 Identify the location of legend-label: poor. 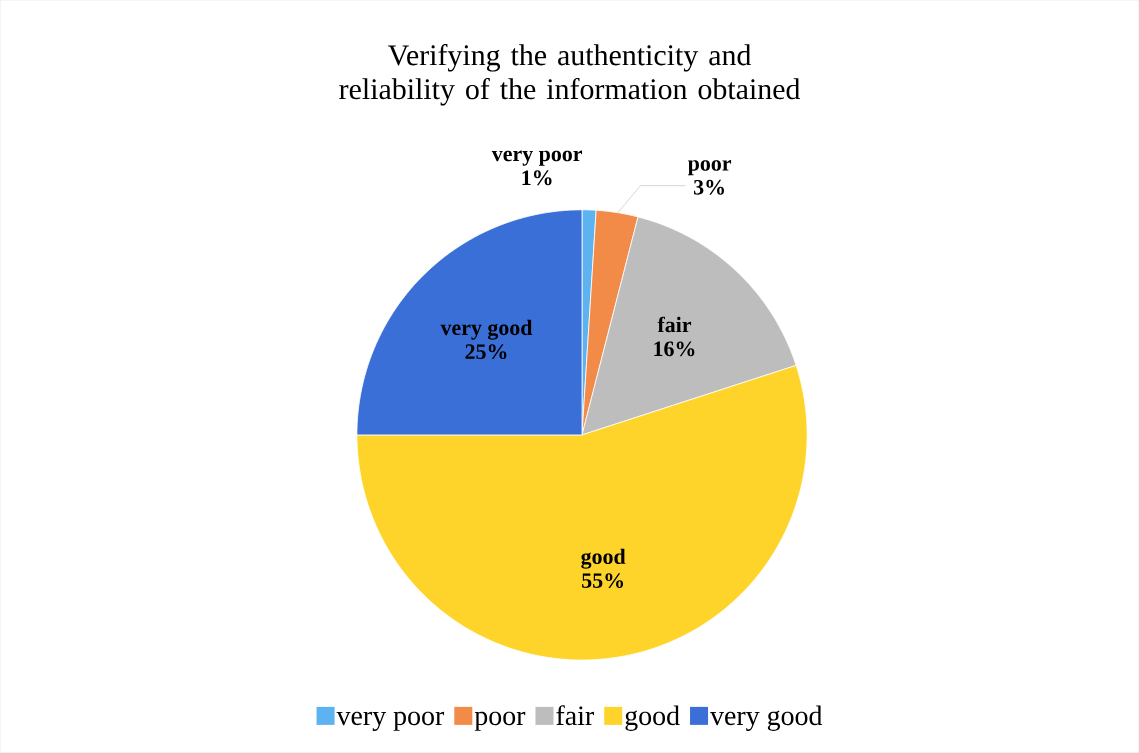
(500, 721).